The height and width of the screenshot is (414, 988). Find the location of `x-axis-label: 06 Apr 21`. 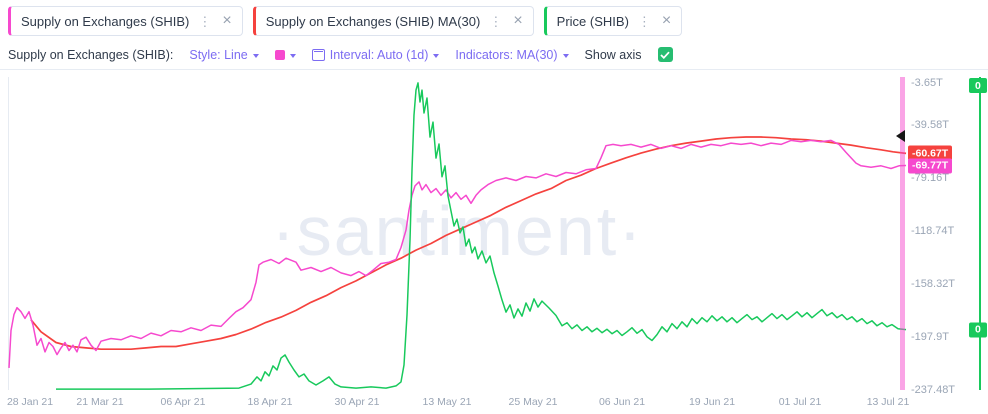

x-axis-label: 06 Apr 21 is located at coordinates (183, 402).